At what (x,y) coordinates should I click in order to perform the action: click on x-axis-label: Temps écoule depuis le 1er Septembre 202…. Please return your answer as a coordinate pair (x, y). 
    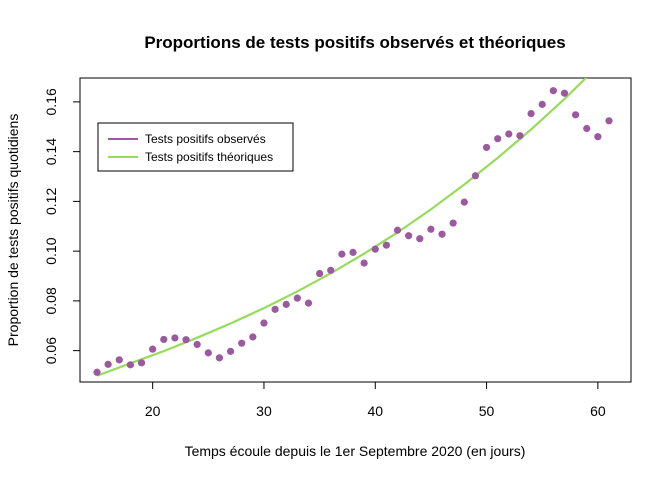
    Looking at the image, I should click on (355, 451).